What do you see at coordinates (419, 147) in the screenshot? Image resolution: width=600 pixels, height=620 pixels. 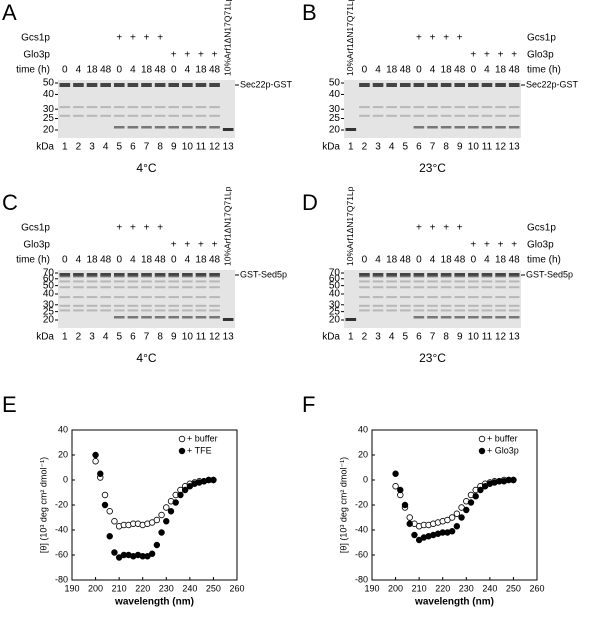 I see `lane-number: 6` at bounding box center [419, 147].